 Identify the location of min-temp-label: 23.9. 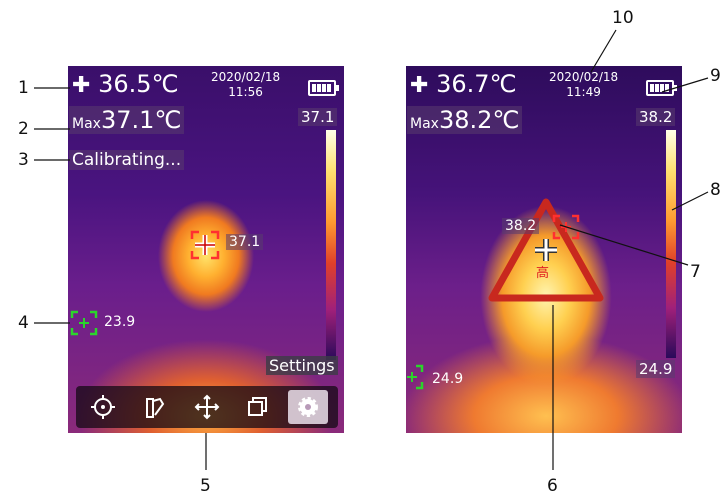
(120, 322).